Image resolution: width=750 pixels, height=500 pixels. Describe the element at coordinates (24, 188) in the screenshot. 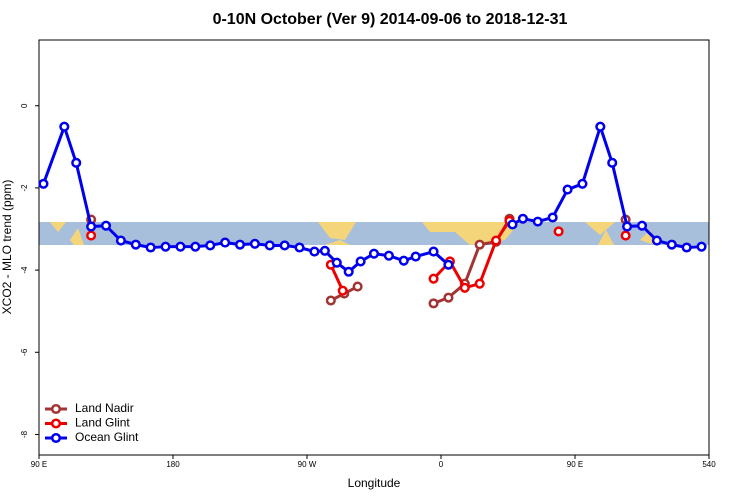

I see `y-tick-label: -2` at that location.